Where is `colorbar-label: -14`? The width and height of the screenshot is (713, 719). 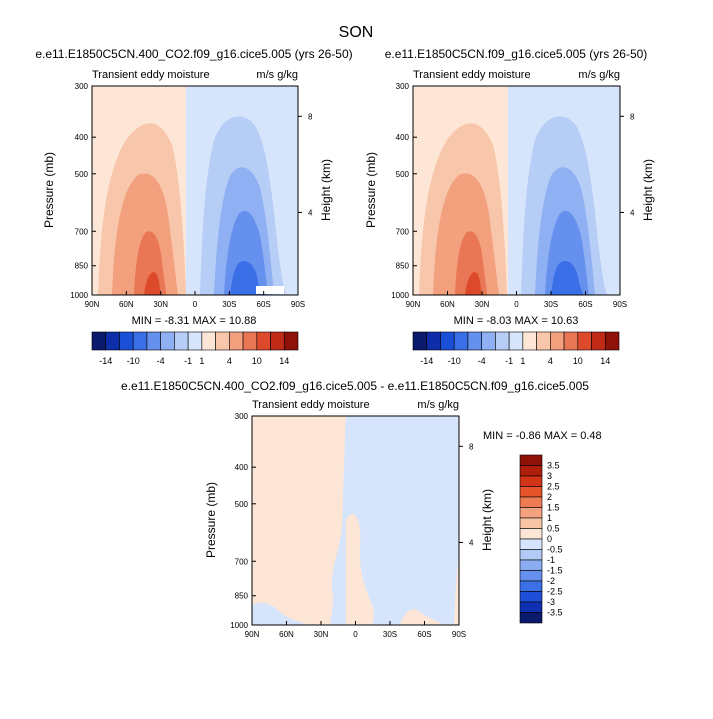 colorbar-label: -14 is located at coordinates (426, 361).